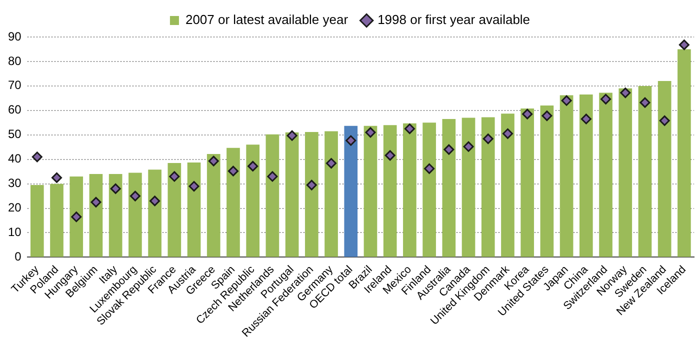 Image resolution: width=700 pixels, height=346 pixels. Describe the element at coordinates (18, 257) in the screenshot. I see `y-tick-label: 0` at that location.